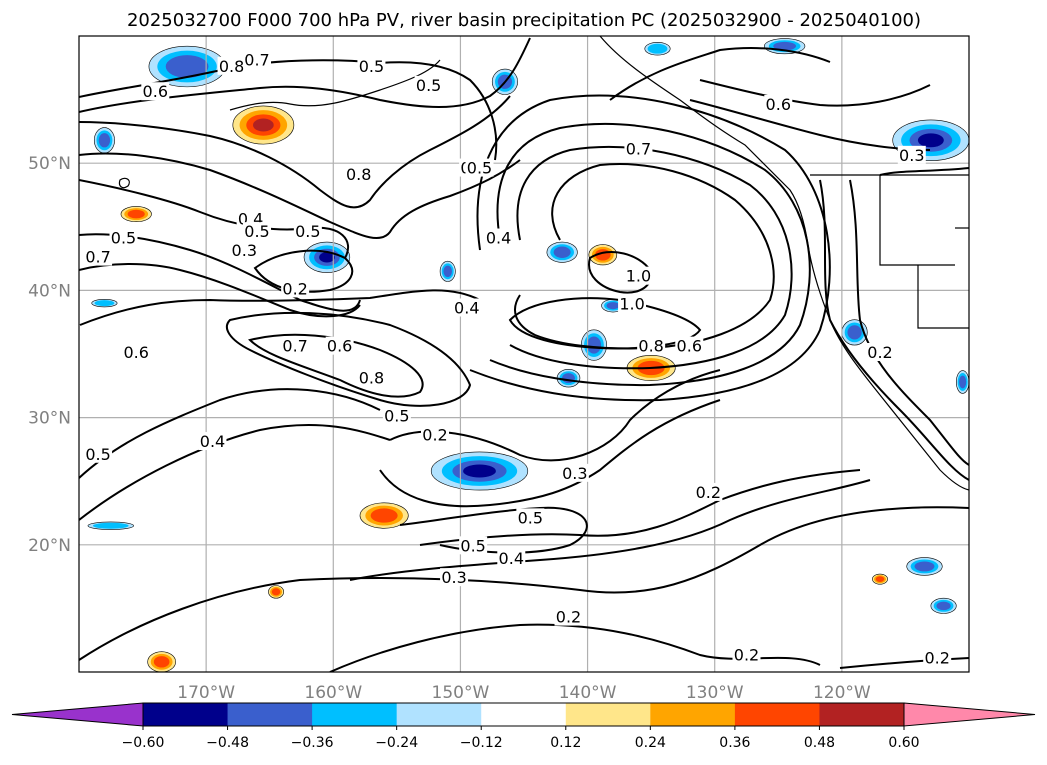 This screenshot has height=765, width=1047. What do you see at coordinates (49, 355) in the screenshot?
I see `latitude-ticks: 20°N 30°N 40°N 50°N` at bounding box center [49, 355].